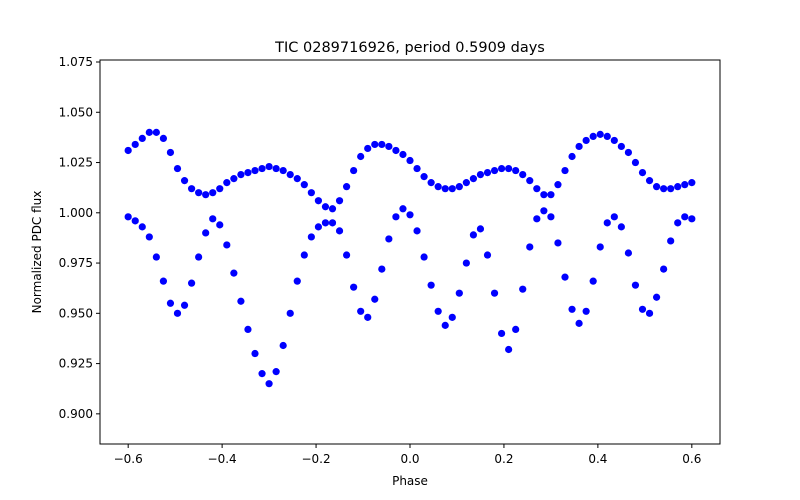 The image size is (800, 500). What do you see at coordinates (503, 459) in the screenshot?
I see `x-tick-label: 0.2` at bounding box center [503, 459].